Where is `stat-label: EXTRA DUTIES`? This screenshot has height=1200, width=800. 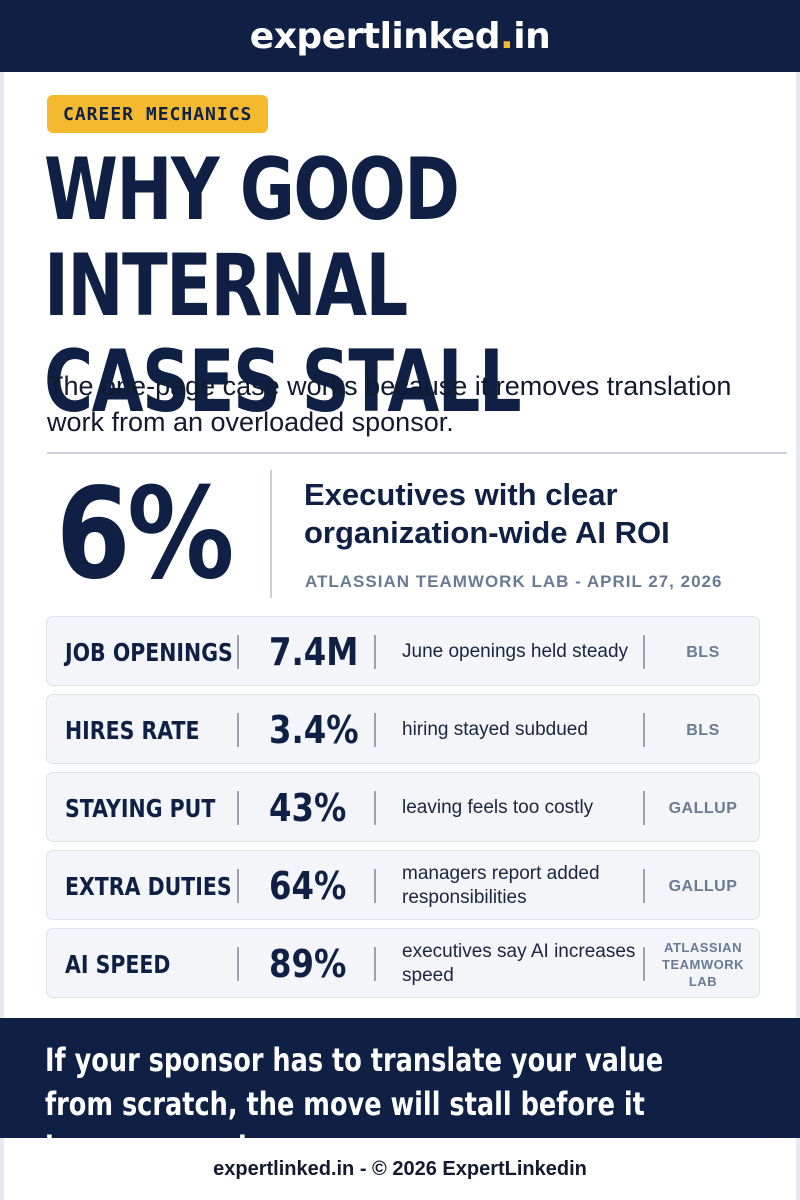 stat-label: EXTRA DUTIES is located at coordinates (148, 886).